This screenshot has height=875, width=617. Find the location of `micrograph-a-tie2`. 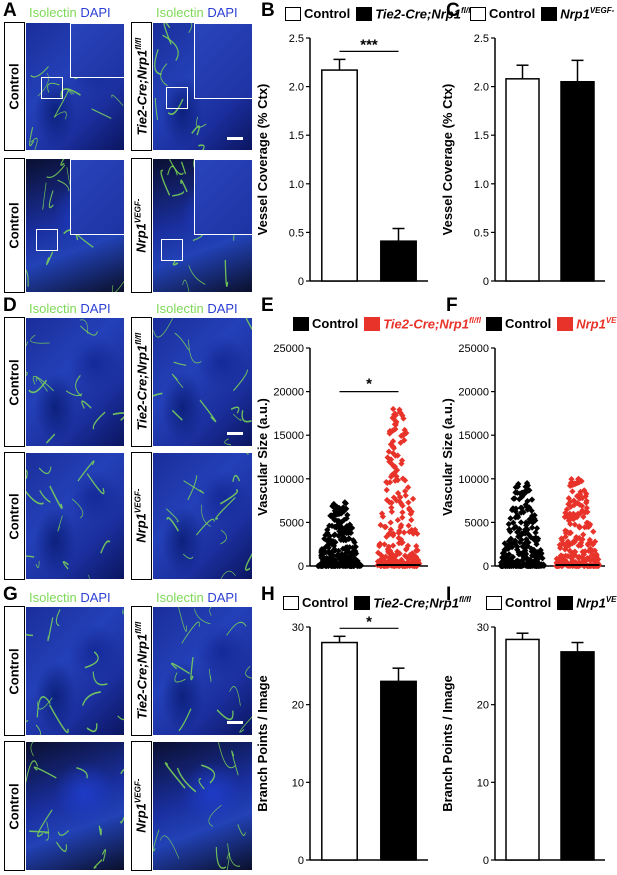

micrograph-a-tie2 is located at coordinates (202, 86).